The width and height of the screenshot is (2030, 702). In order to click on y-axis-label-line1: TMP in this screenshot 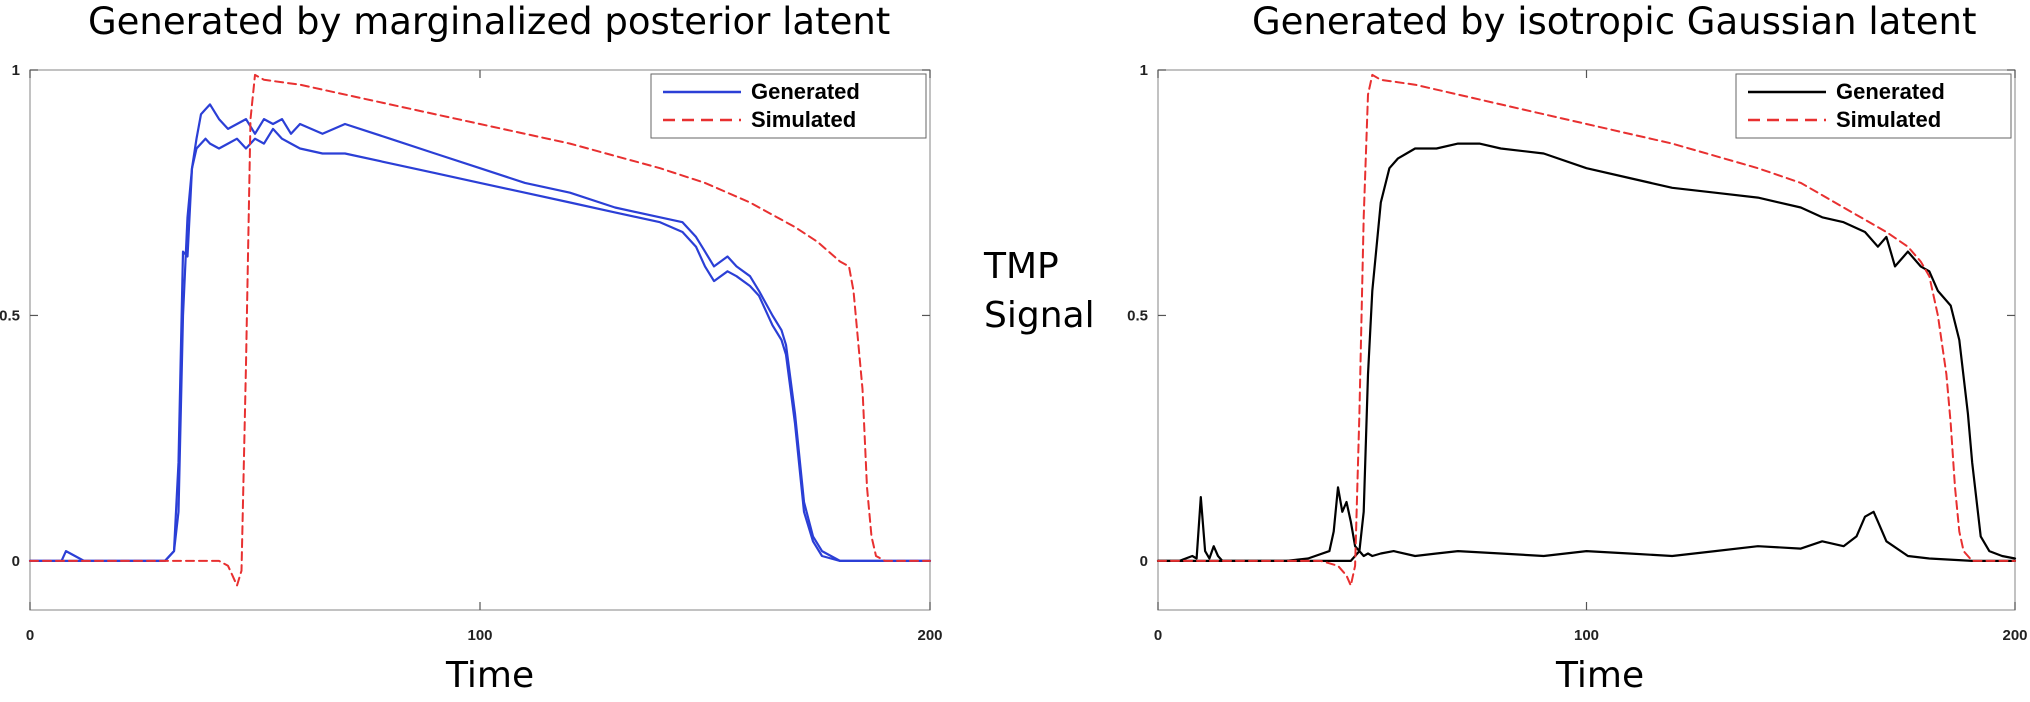, I will do `click(1021, 266)`.